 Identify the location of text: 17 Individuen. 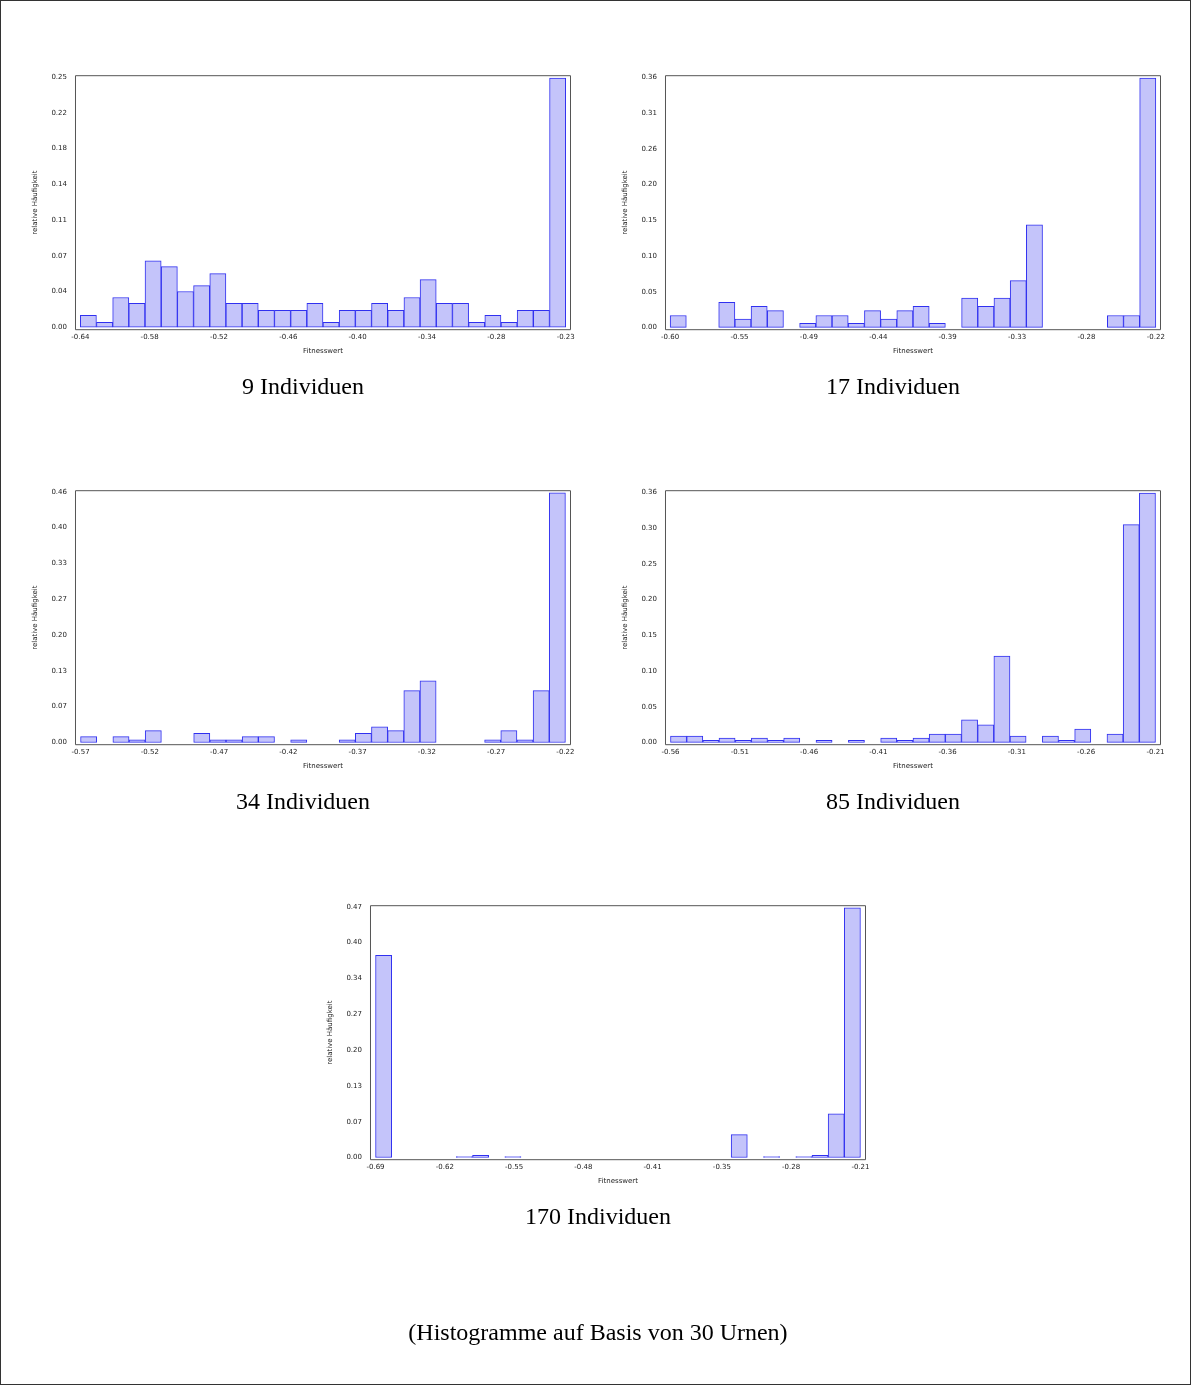
(893, 386).